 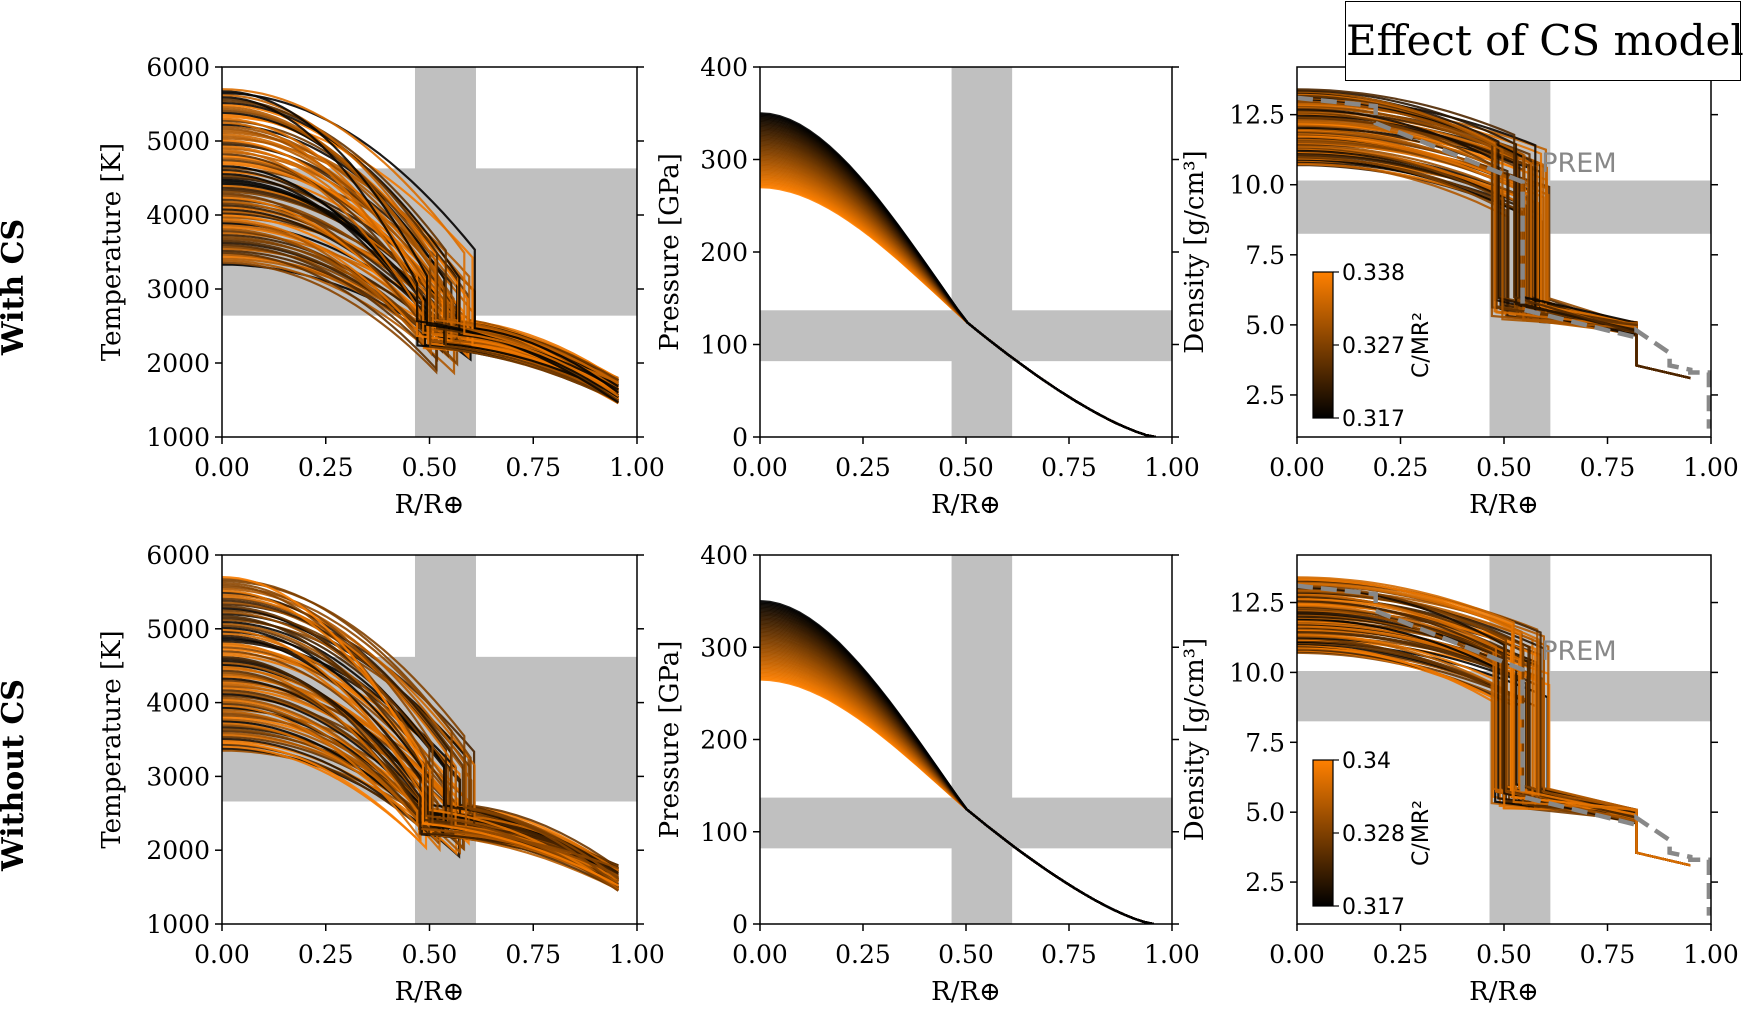 I want to click on figure-title: Effect of CS model, so click(x=1545, y=40).